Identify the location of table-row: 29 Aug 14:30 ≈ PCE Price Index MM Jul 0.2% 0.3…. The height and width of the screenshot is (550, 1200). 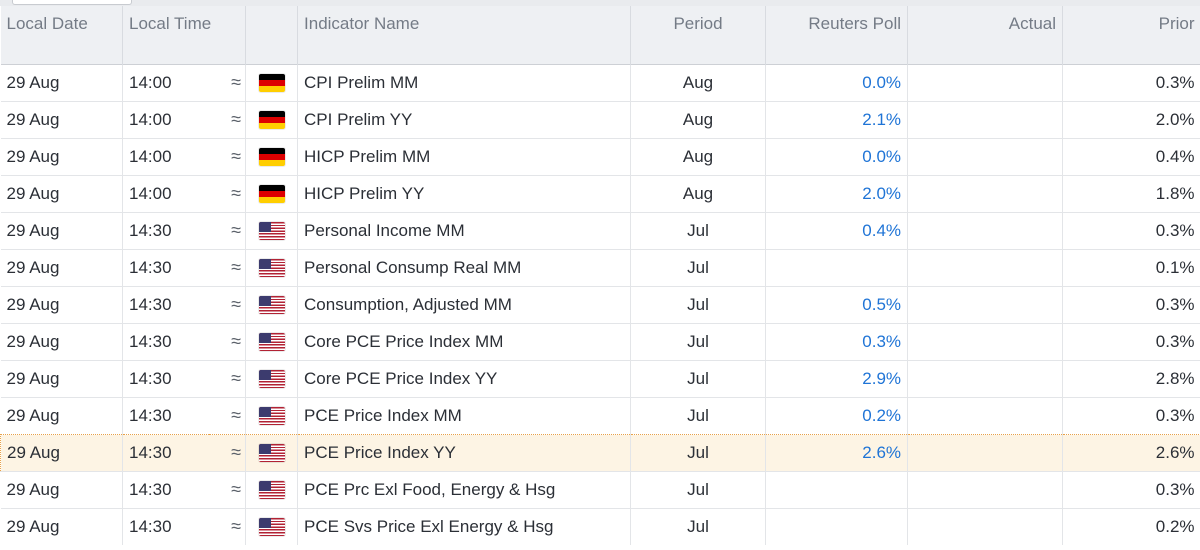
(600, 415).